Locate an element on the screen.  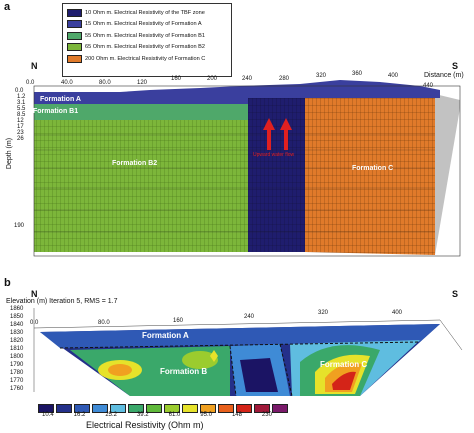
colorbar-label: 95.0 is located at coordinates (206, 415).